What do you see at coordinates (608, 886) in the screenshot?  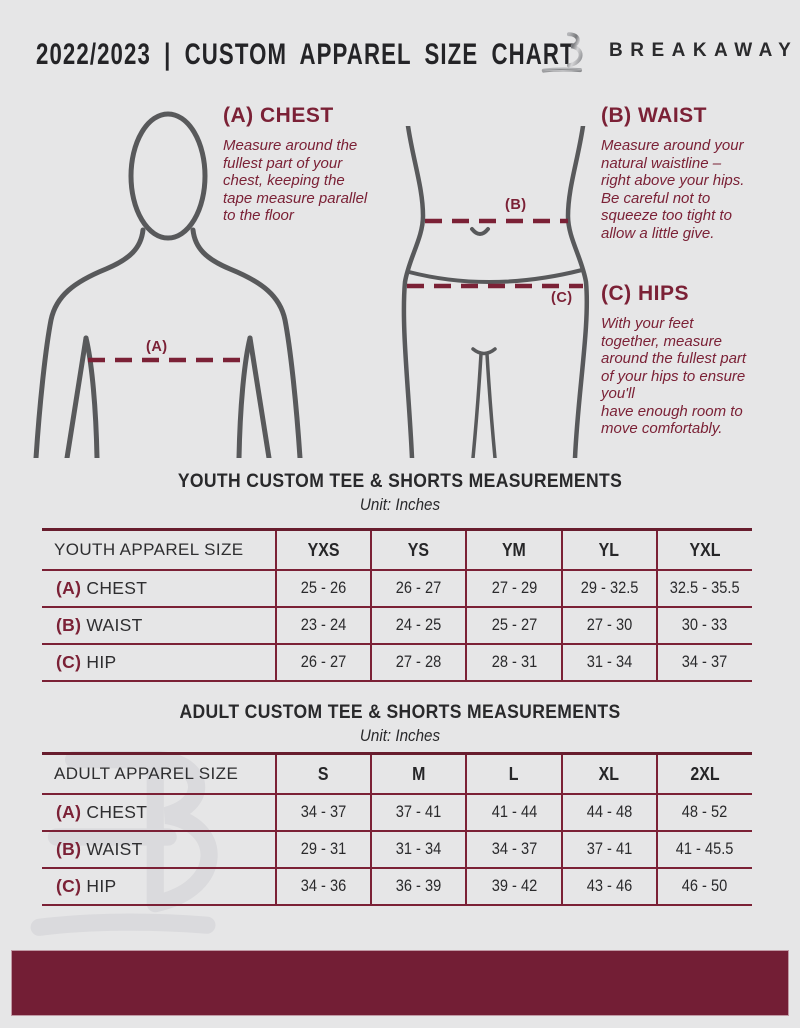 I see `size-cell: 43 - 46` at bounding box center [608, 886].